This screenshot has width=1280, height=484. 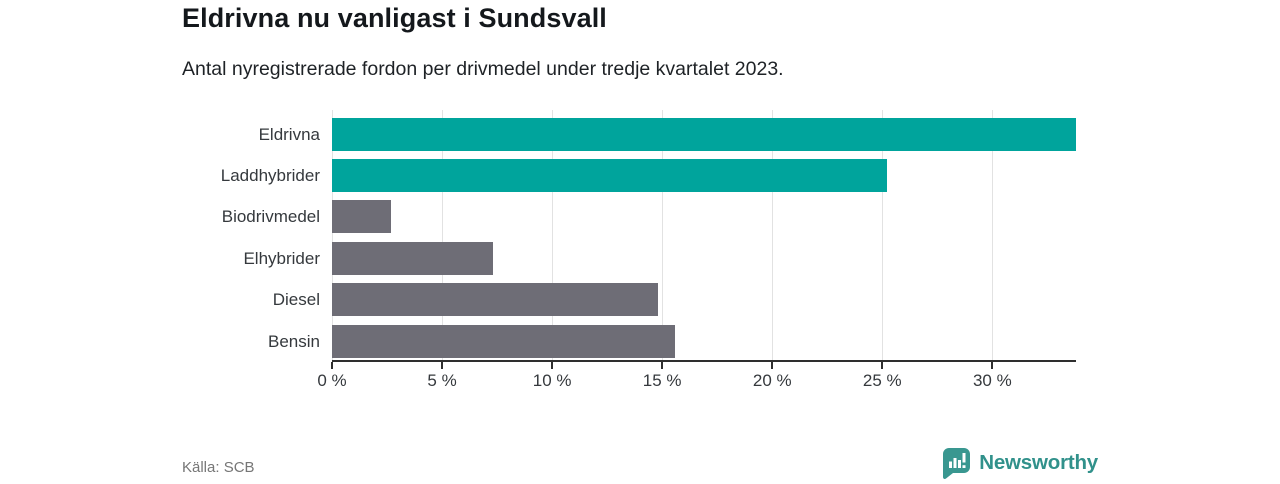 What do you see at coordinates (495, 300) in the screenshot?
I see `bar-diesel` at bounding box center [495, 300].